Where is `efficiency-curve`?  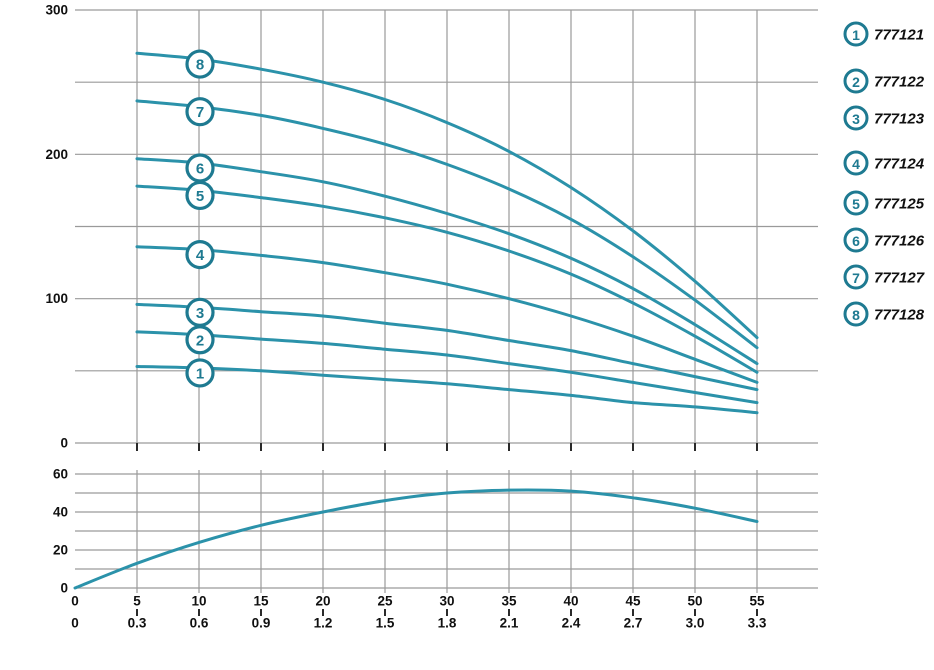 efficiency-curve is located at coordinates (416, 539).